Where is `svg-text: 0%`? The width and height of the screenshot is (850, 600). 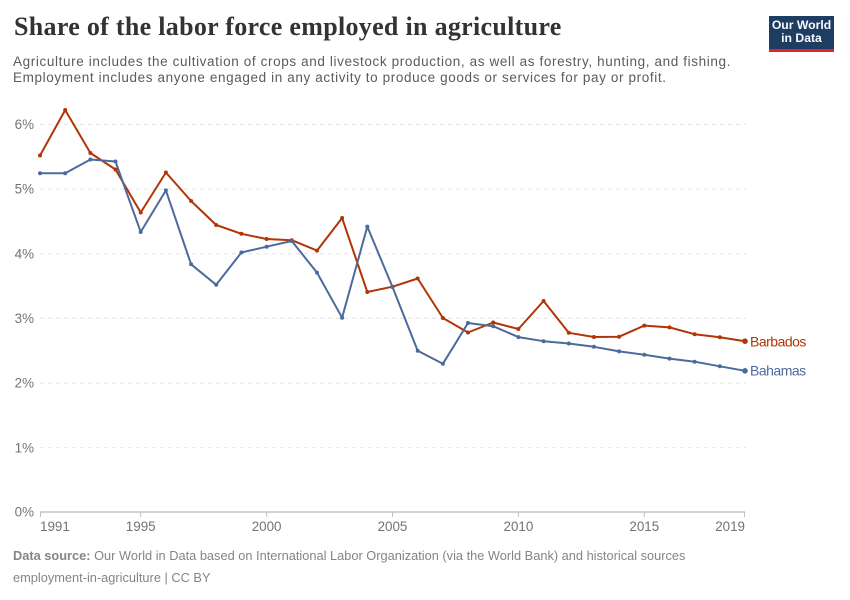
svg-text: 0% is located at coordinates (24, 512).